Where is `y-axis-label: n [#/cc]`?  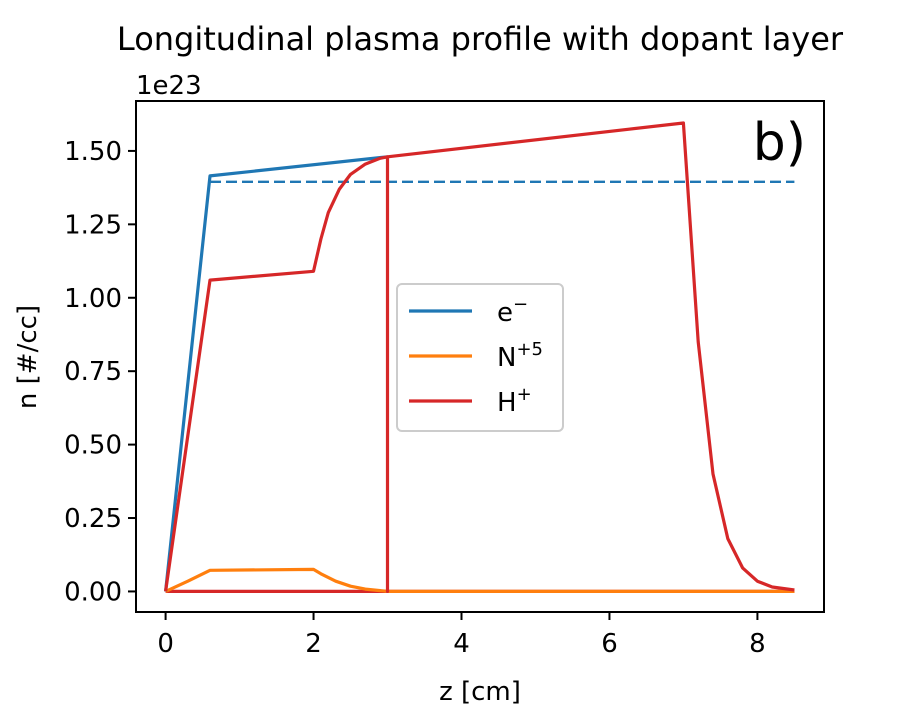 y-axis-label: n [#/cc] is located at coordinates (28, 357).